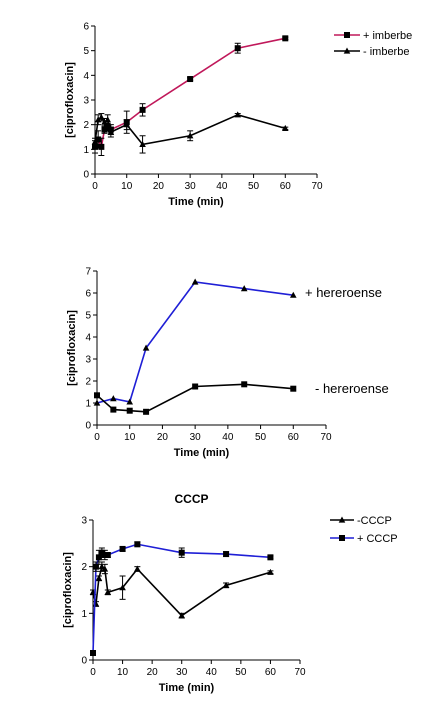 The width and height of the screenshot is (423, 706). What do you see at coordinates (352, 388) in the screenshot?
I see `legend-label: - hereroense` at bounding box center [352, 388].